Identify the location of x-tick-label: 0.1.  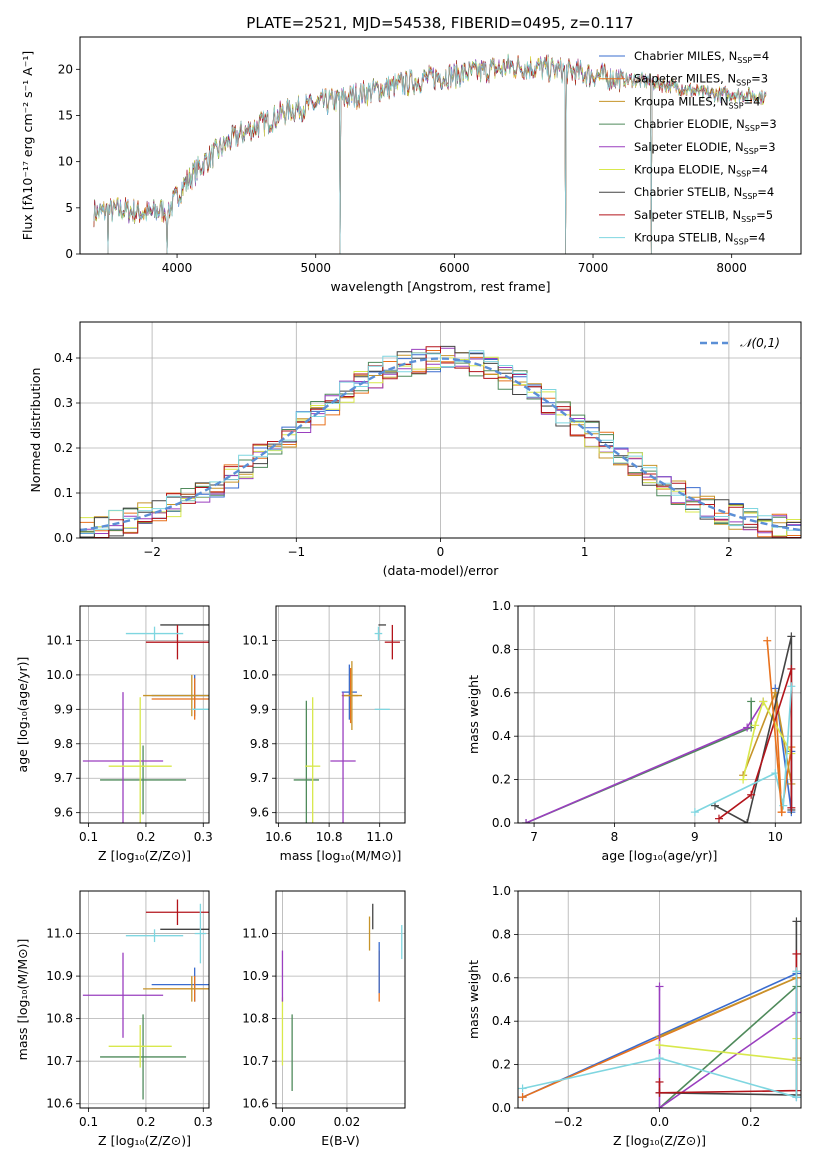
(88, 1122).